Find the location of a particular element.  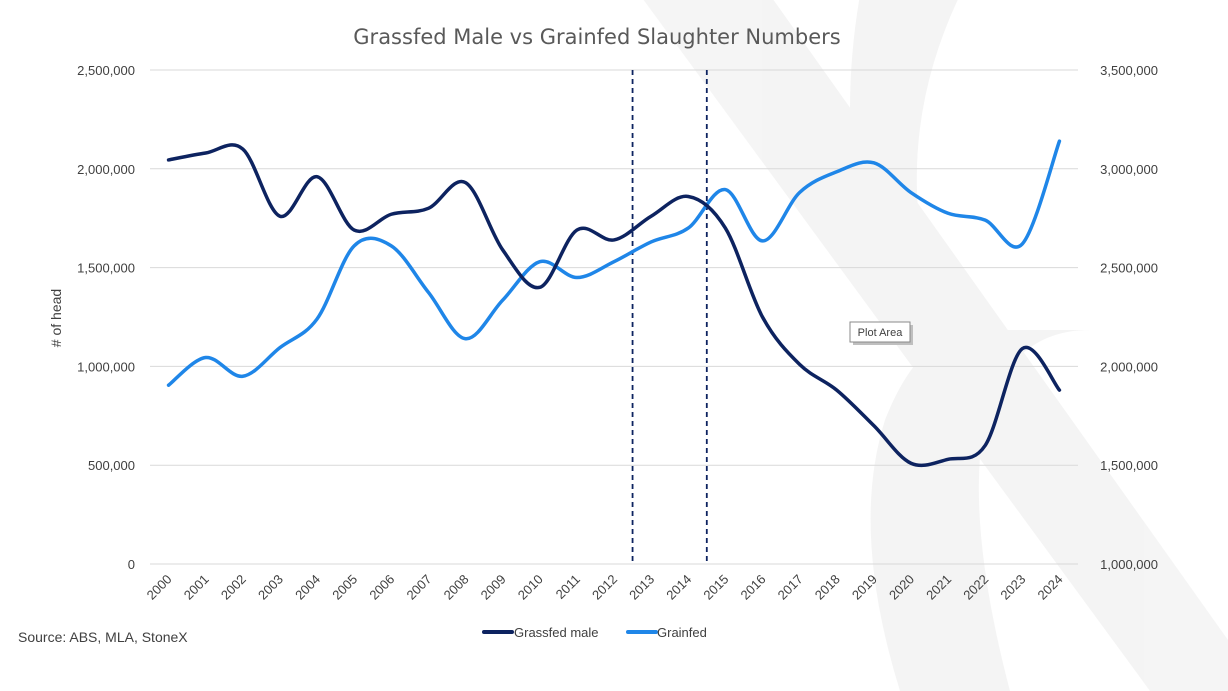

x-tick-label: 2006 is located at coordinates (381, 587).